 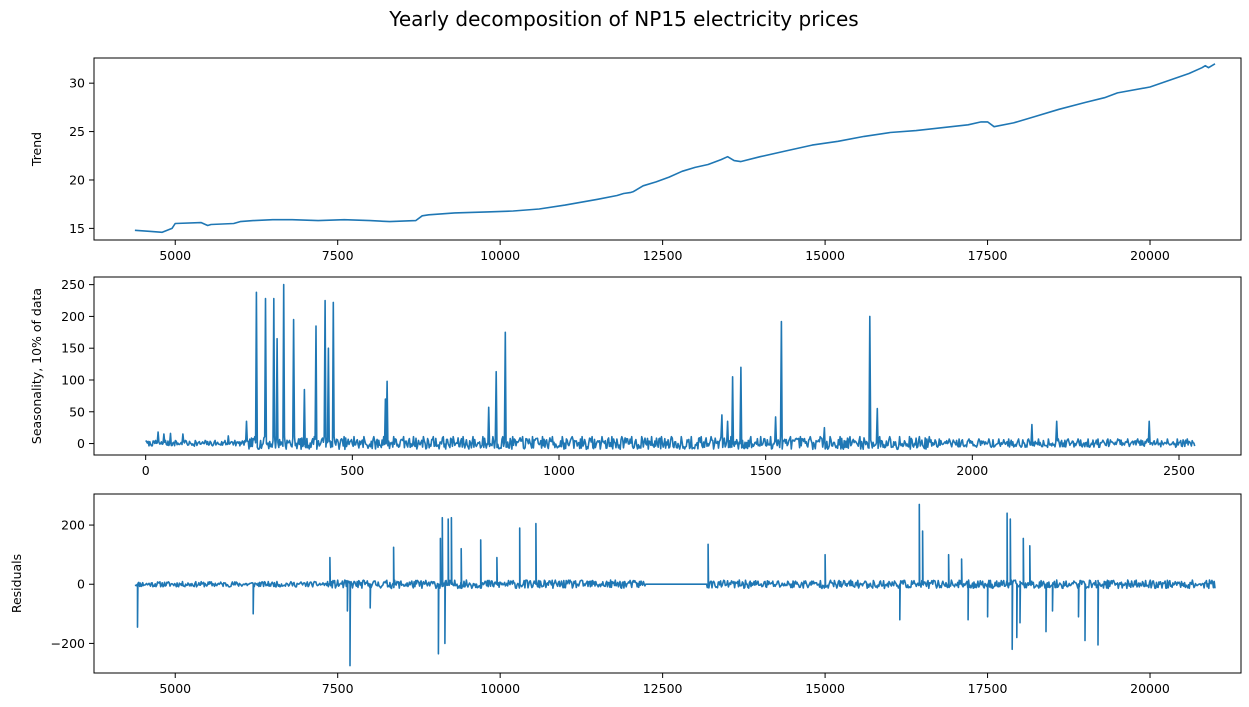 I want to click on seasonality-x-tick-label: 0, so click(x=146, y=470).